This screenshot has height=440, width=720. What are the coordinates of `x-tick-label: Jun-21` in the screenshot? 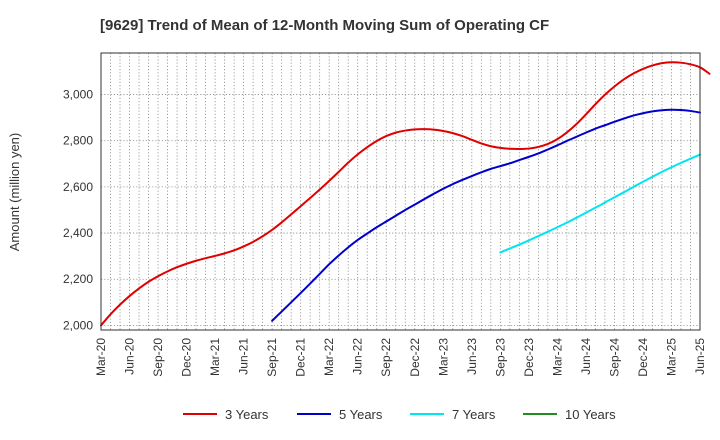 It's located at (244, 356).